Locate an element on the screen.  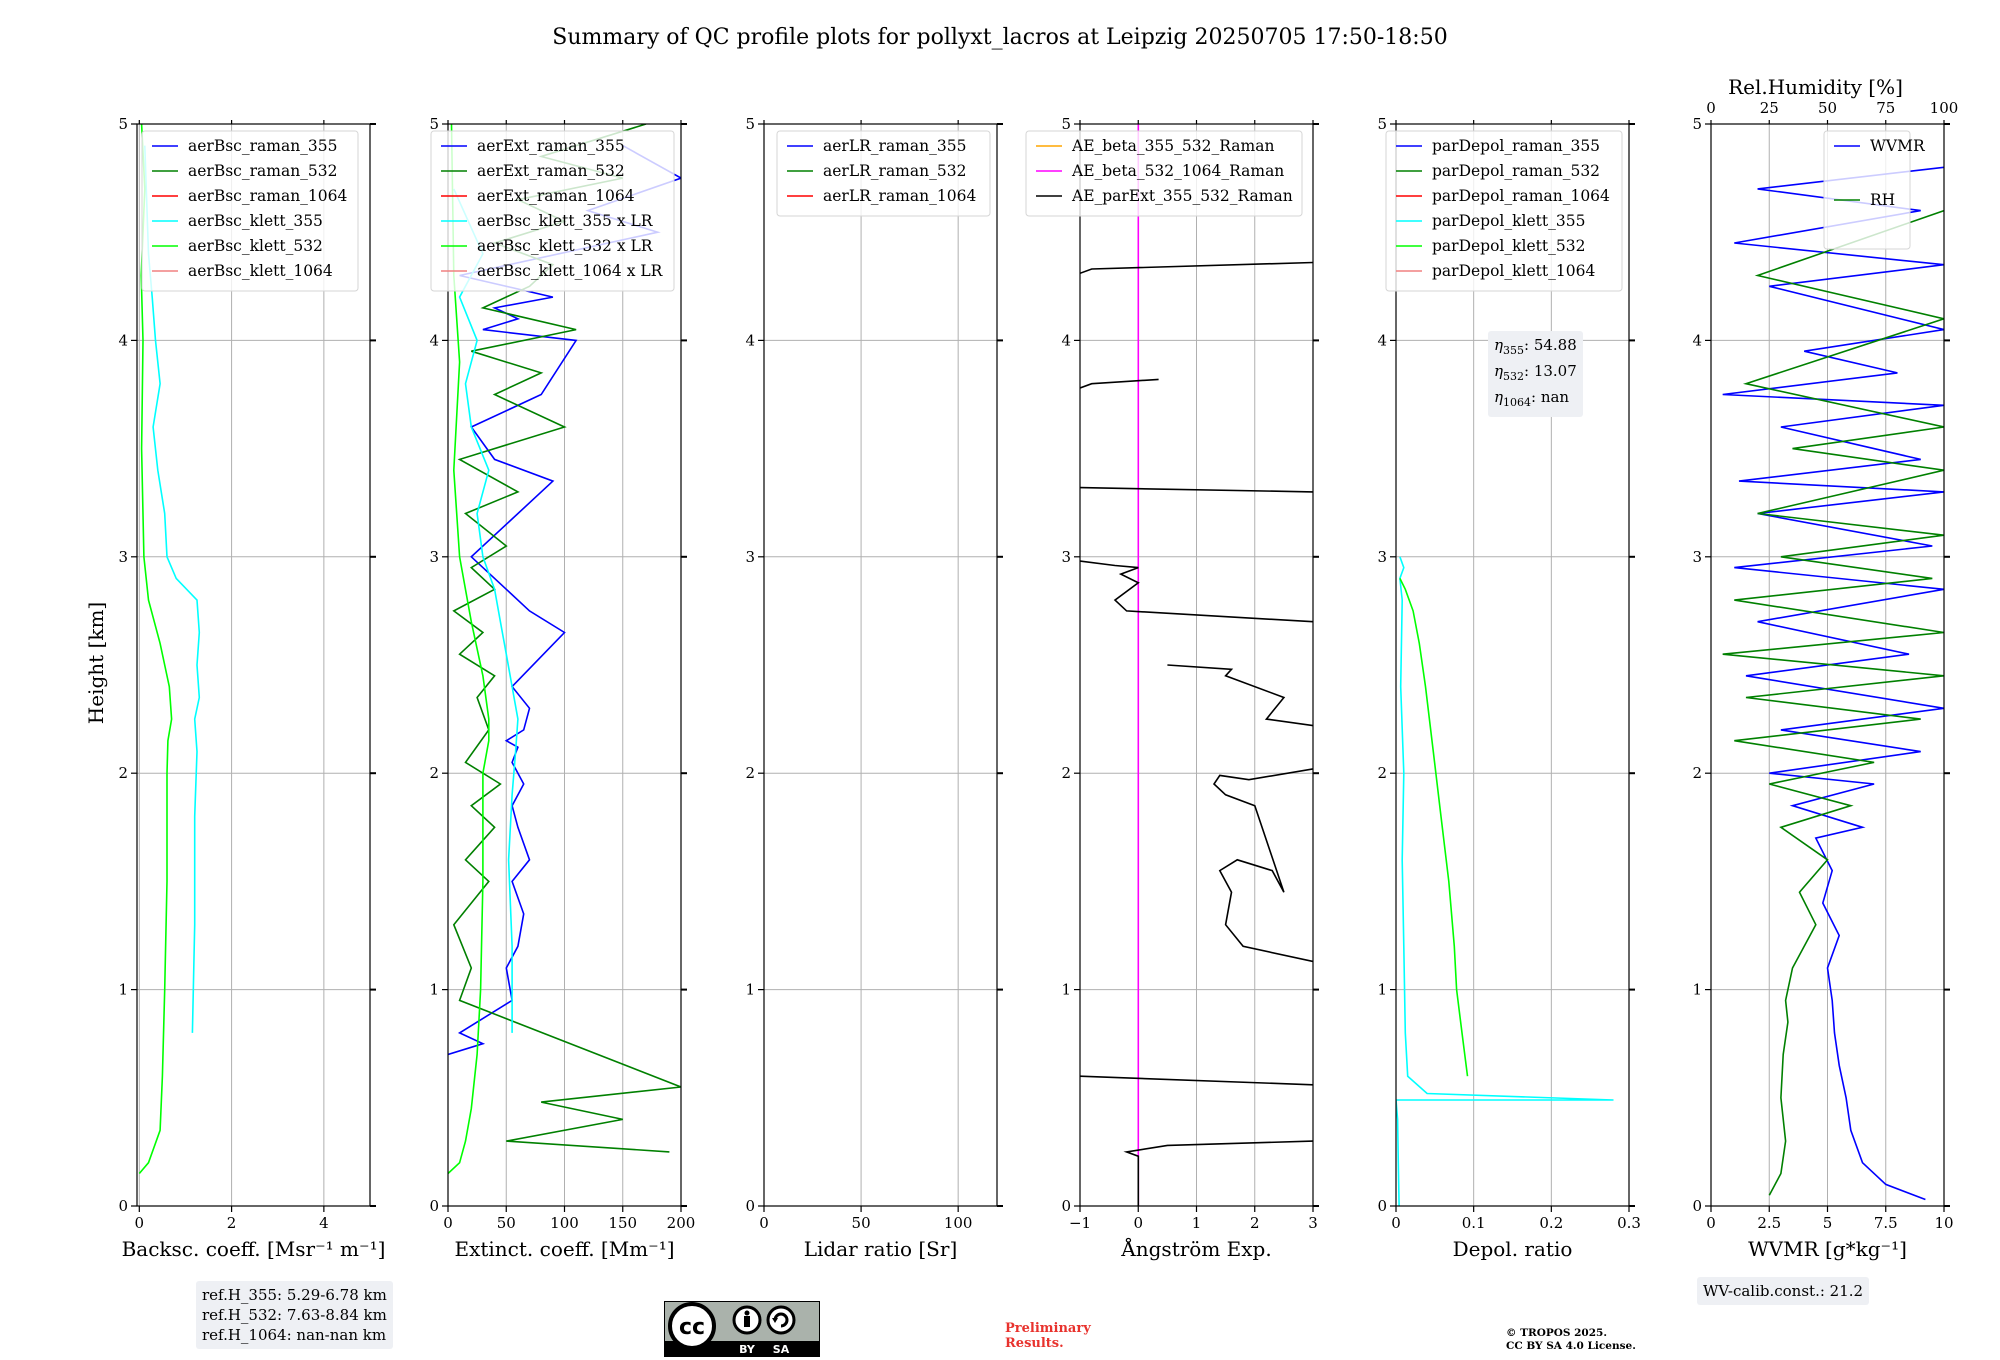
share-alike-icon is located at coordinates (781, 1320).